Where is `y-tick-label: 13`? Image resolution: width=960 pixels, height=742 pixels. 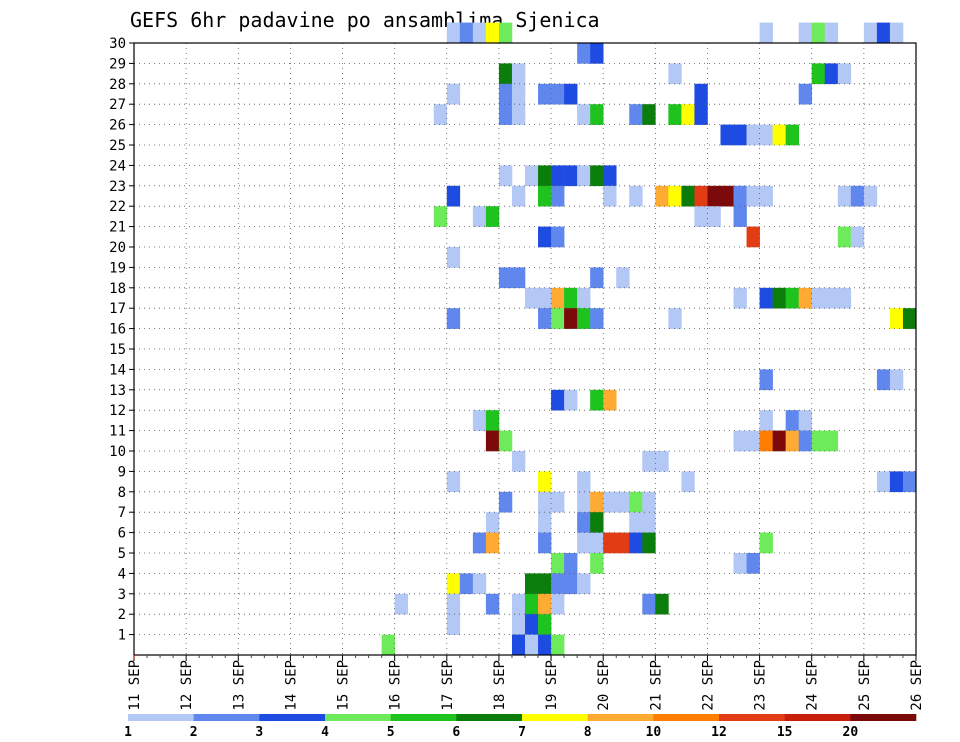 y-tick-label: 13 is located at coordinates (117, 391).